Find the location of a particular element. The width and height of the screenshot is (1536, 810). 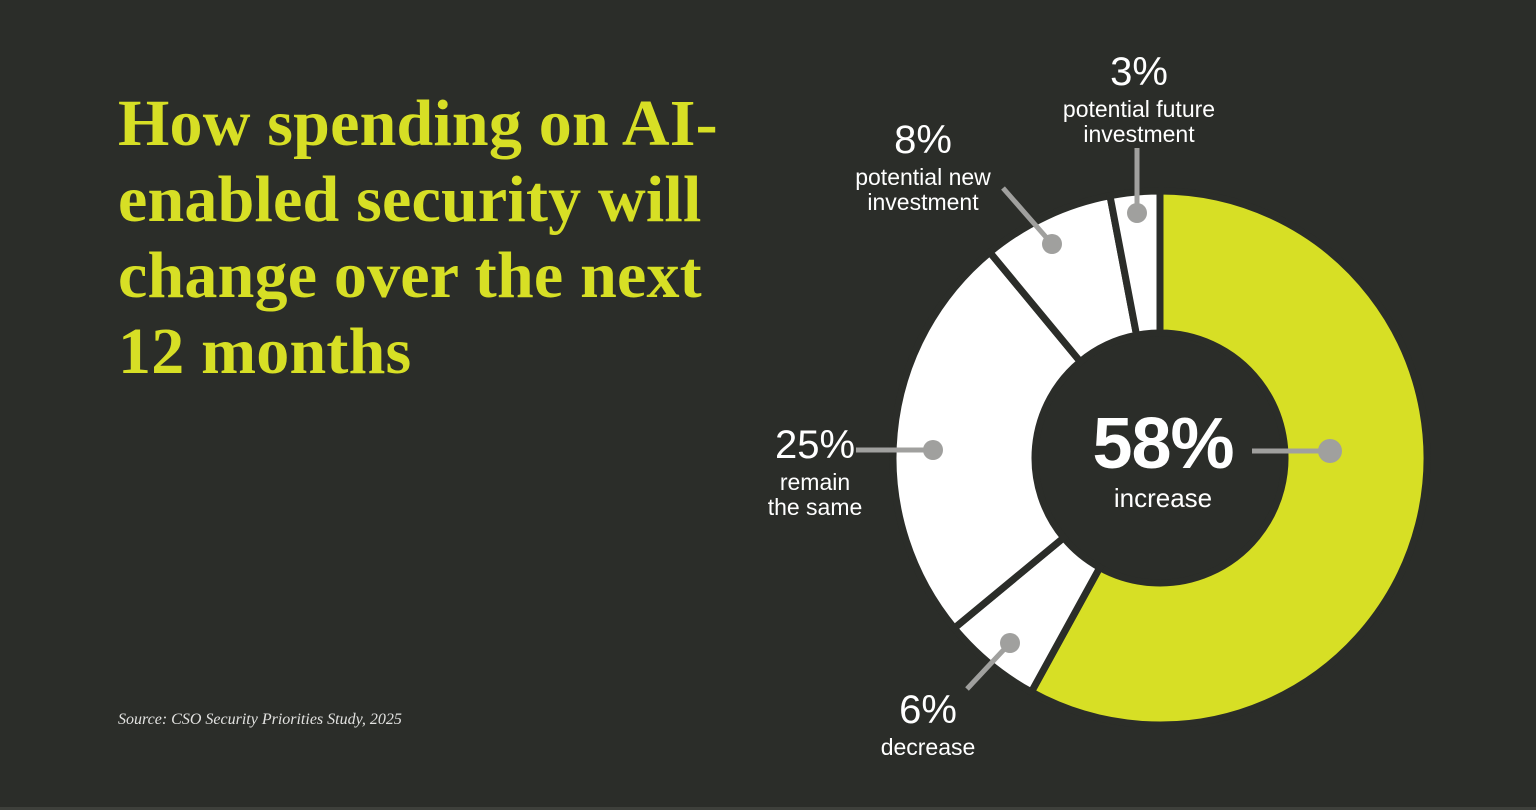

leader-dot-increase is located at coordinates (1330, 451).